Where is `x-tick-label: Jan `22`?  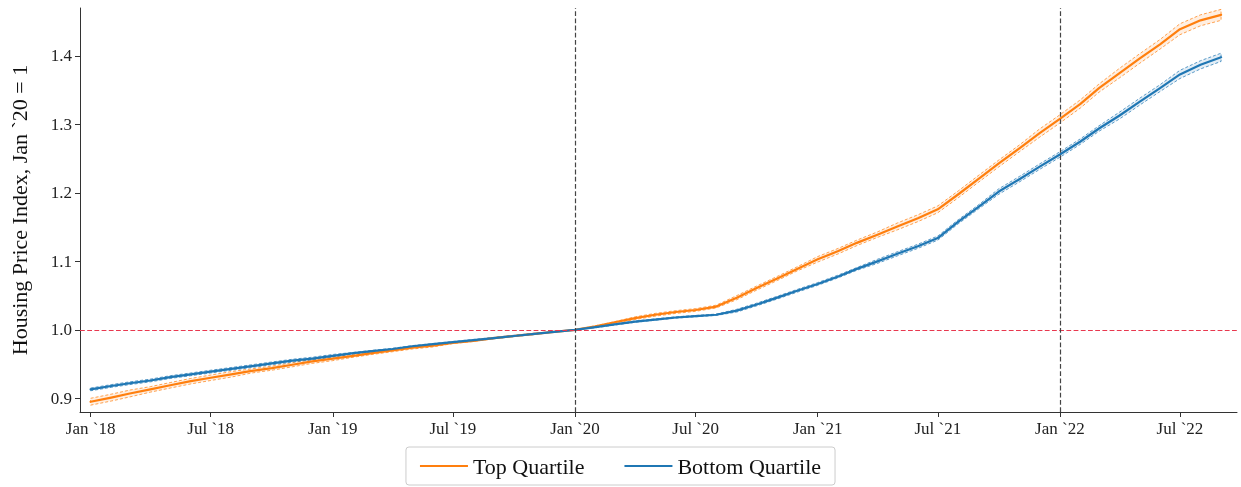 x-tick-label: Jan `22 is located at coordinates (1060, 428).